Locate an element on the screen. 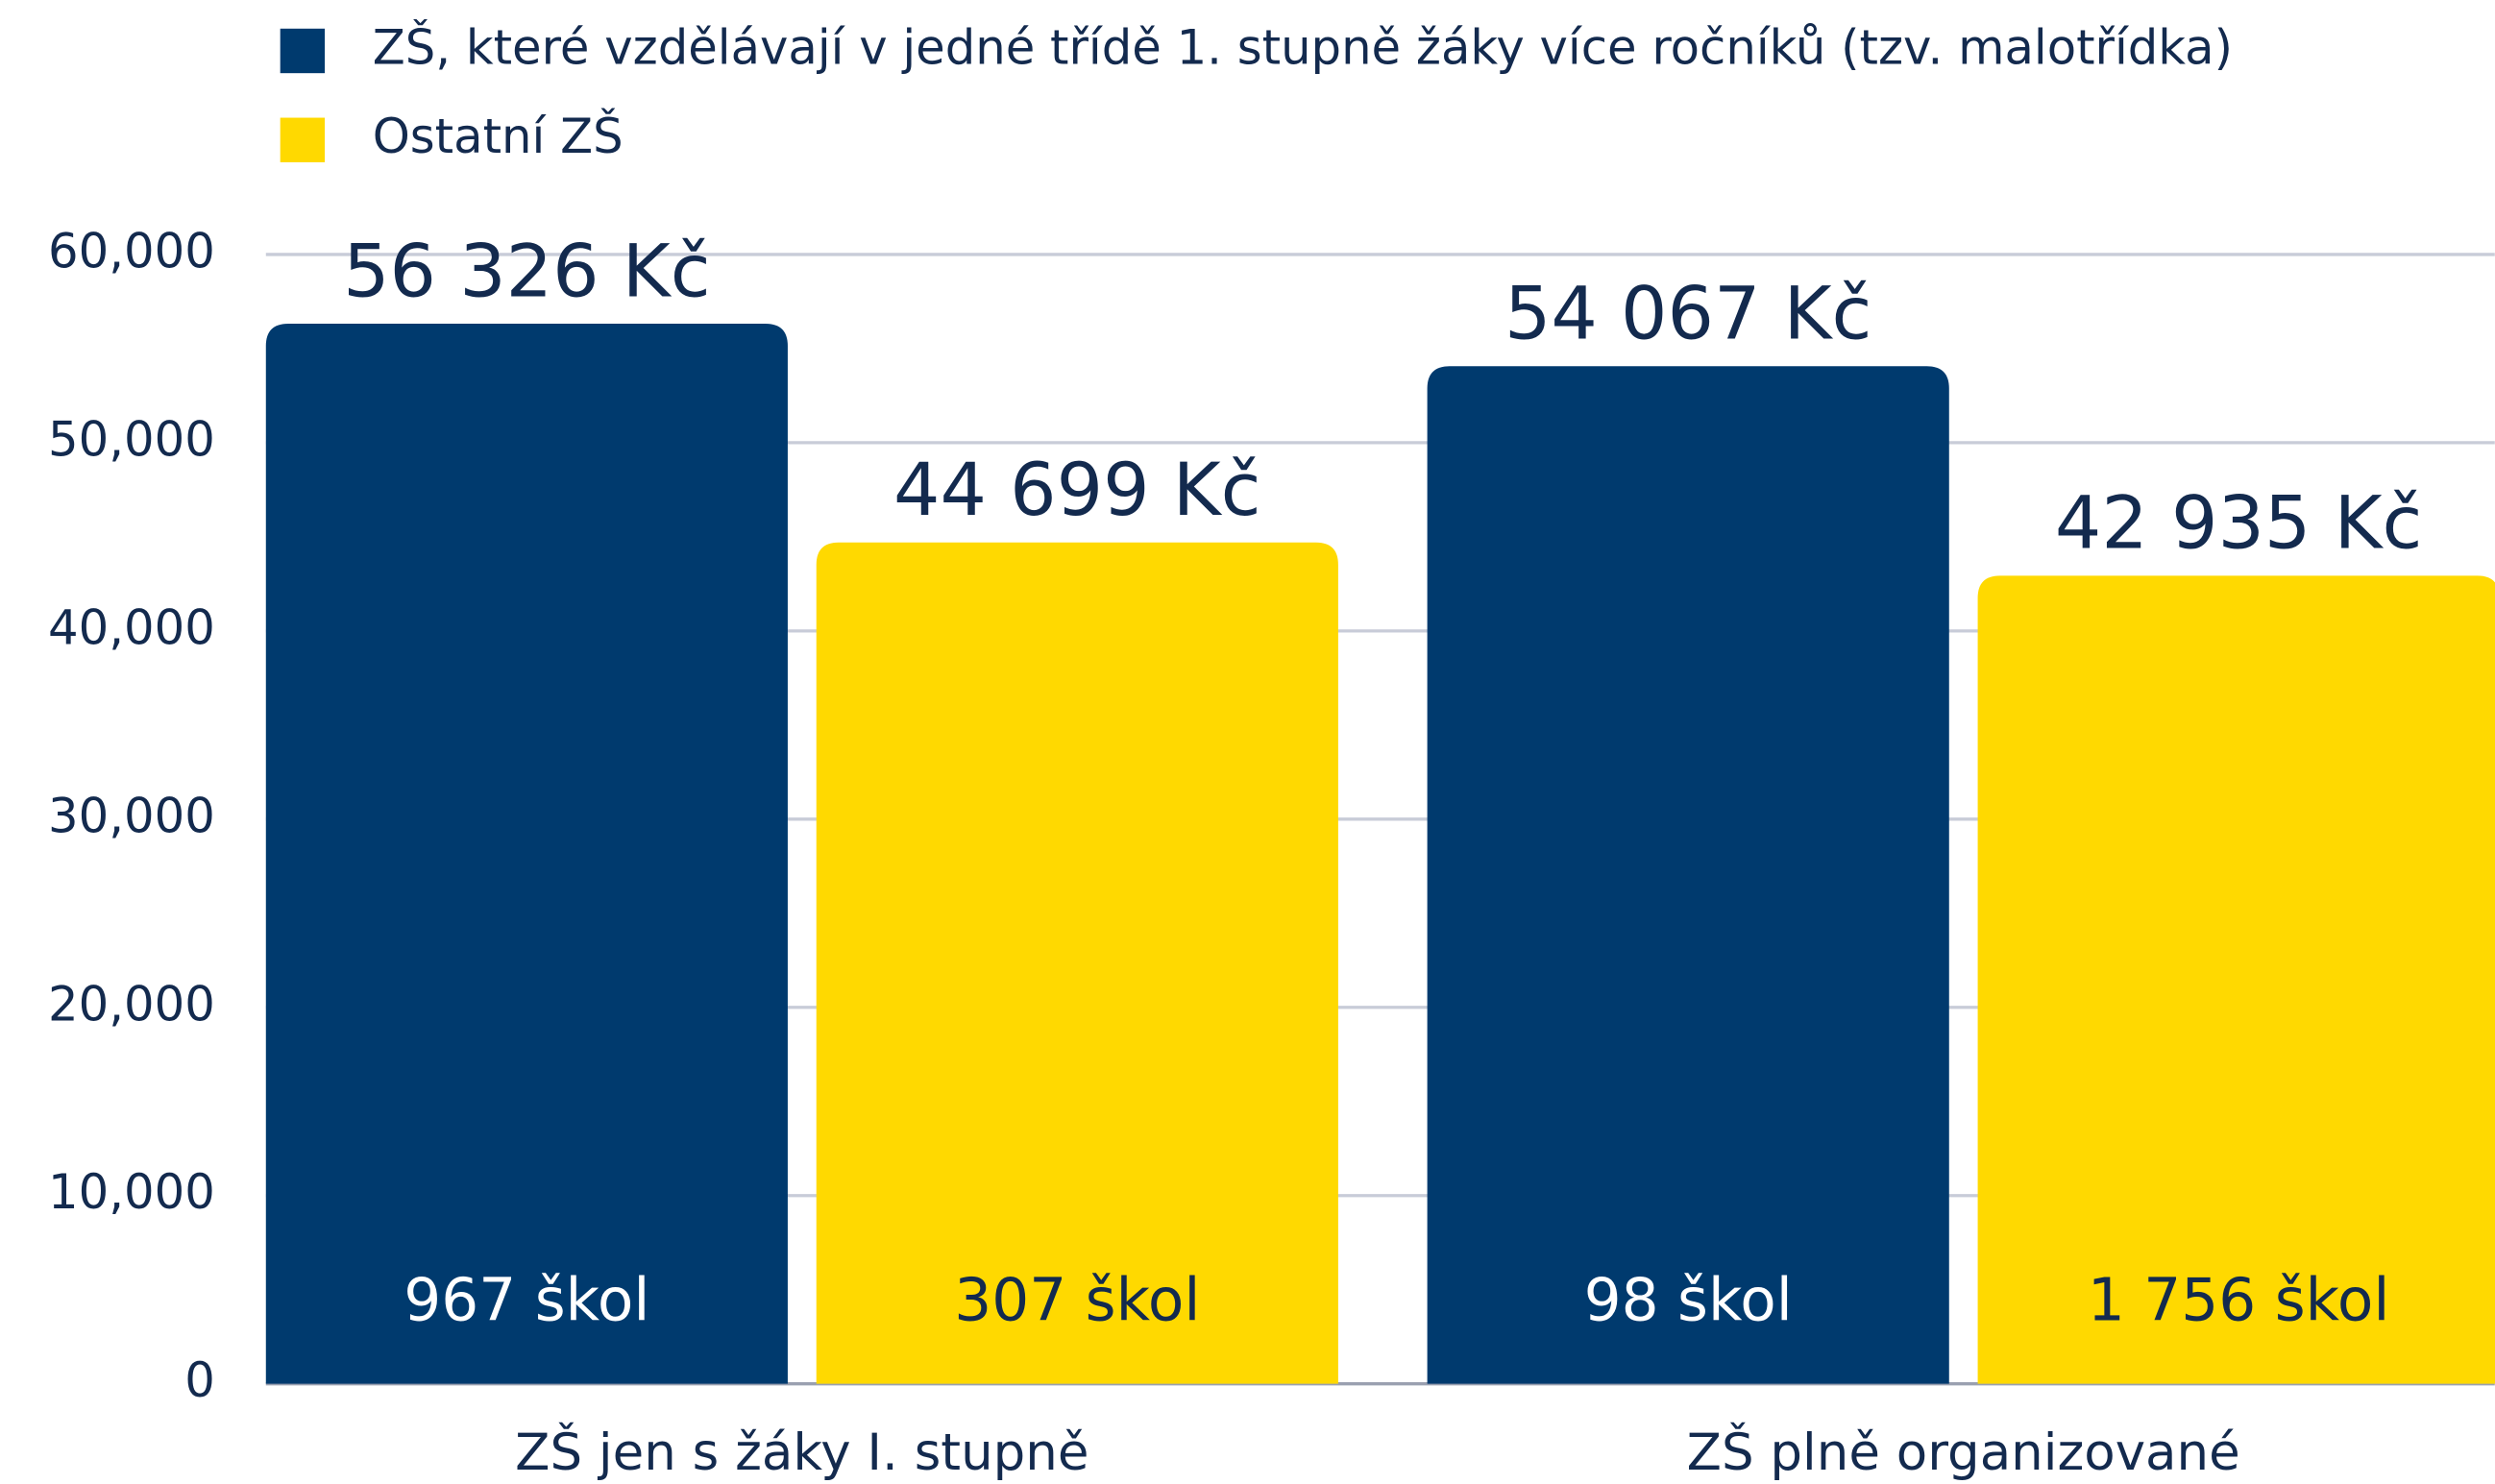  value-label: 44 699 Kč is located at coordinates (1077, 489).